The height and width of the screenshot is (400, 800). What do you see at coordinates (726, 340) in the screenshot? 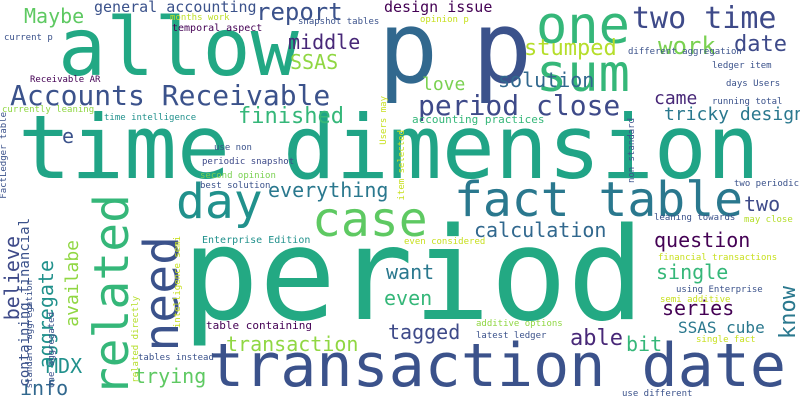
I see `word-single-fact: single fact` at bounding box center [726, 340].